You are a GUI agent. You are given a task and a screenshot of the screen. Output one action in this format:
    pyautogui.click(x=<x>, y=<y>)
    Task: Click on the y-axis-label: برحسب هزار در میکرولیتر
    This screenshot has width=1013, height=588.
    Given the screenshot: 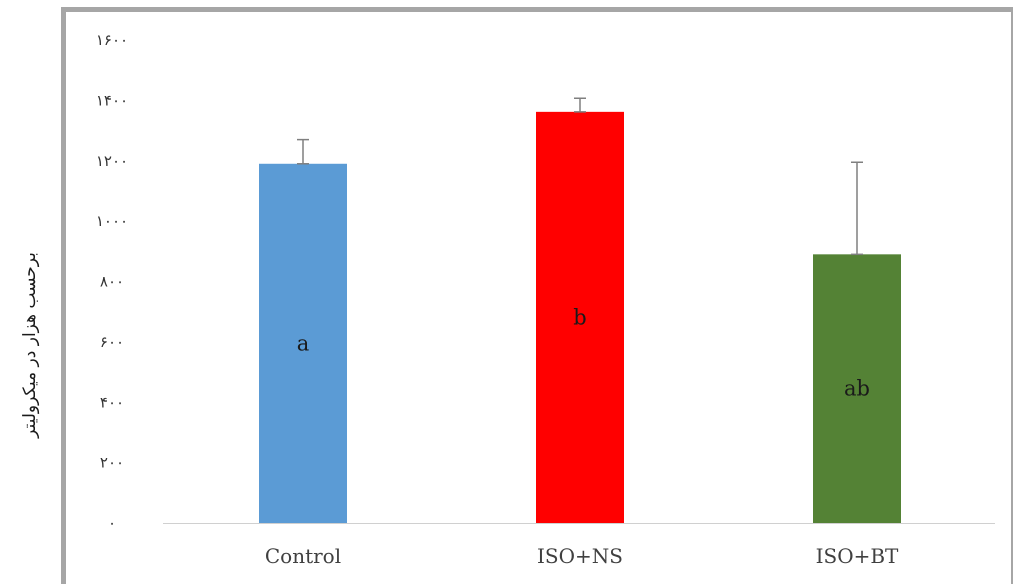 What is the action you would take?
    pyautogui.click(x=30, y=345)
    